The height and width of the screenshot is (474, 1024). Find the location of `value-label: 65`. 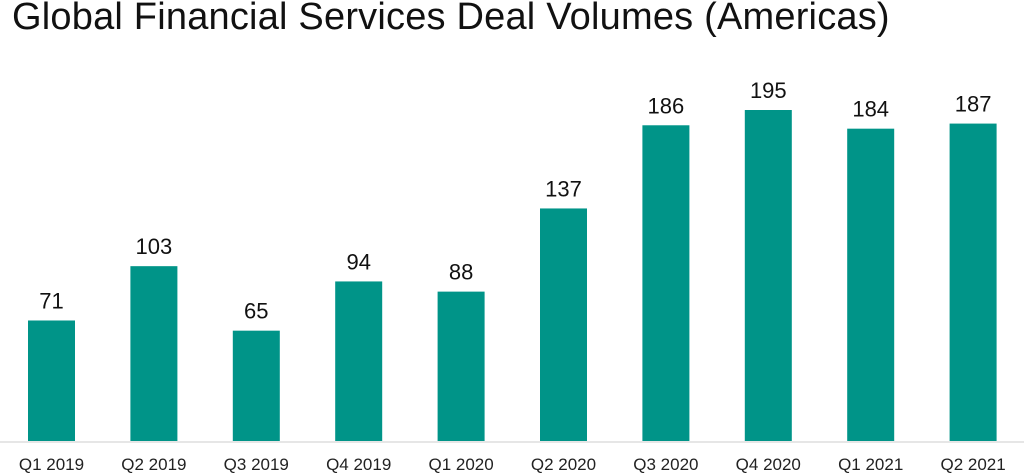

value-label: 65 is located at coordinates (256, 311).